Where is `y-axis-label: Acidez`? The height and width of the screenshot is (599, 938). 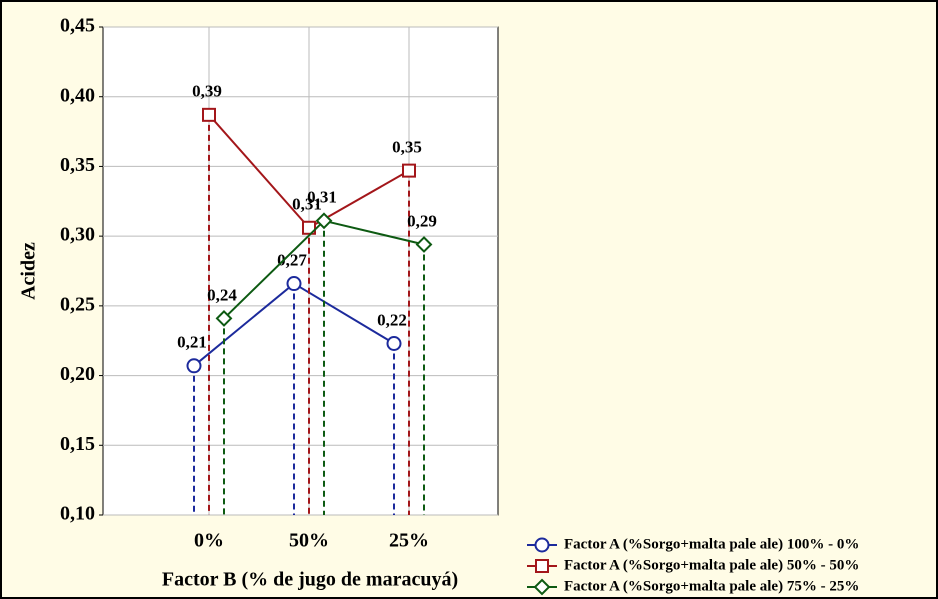 y-axis-label: Acidez is located at coordinates (29, 271).